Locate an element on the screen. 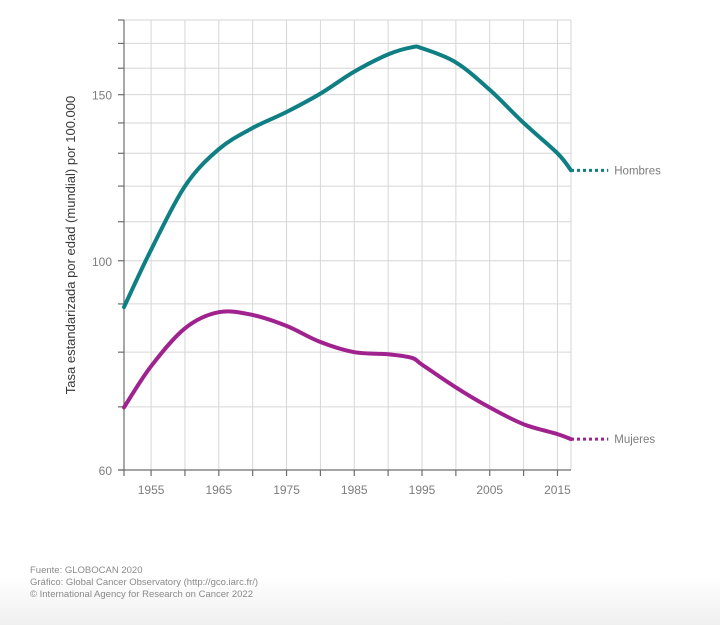 This screenshot has width=720, height=625. x-ticks: 1955 1965 1975 1985 1995 2005 2015 is located at coordinates (354, 483).